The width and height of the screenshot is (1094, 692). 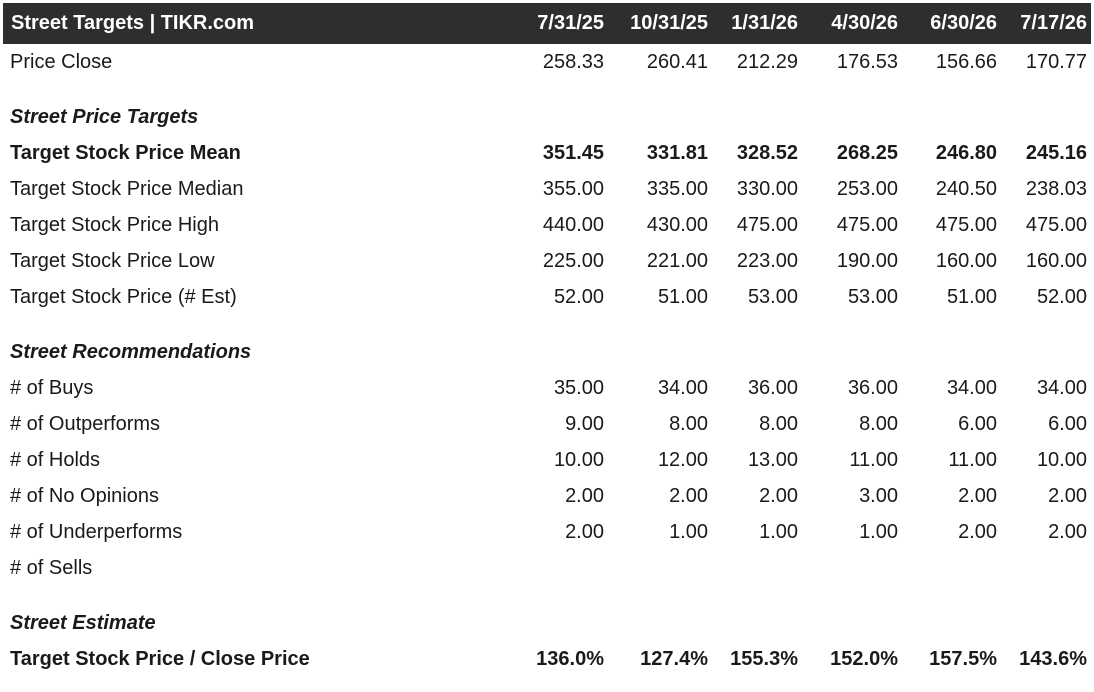 What do you see at coordinates (867, 153) in the screenshot?
I see `cell: 268.25` at bounding box center [867, 153].